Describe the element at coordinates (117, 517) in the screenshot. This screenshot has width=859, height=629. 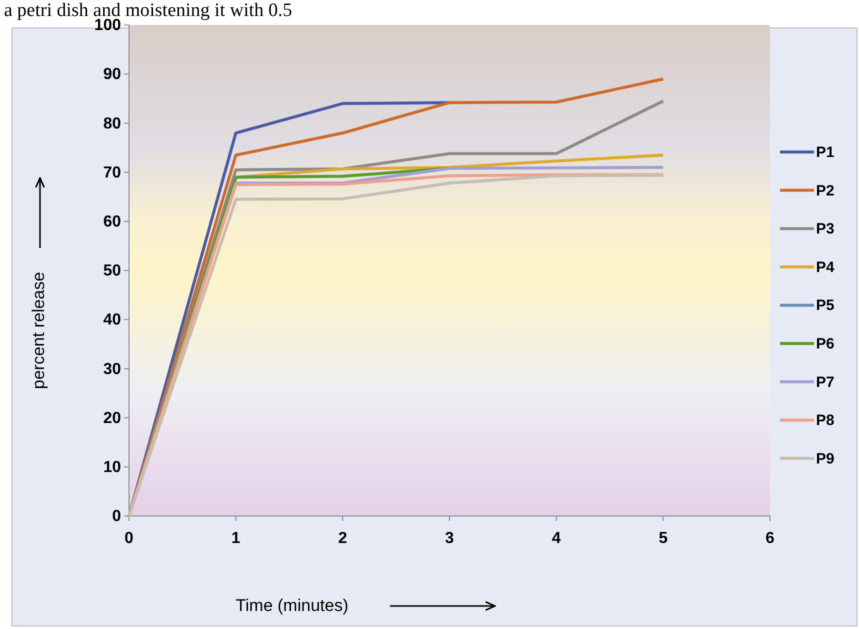
I see `y-tick-label: 0` at that location.